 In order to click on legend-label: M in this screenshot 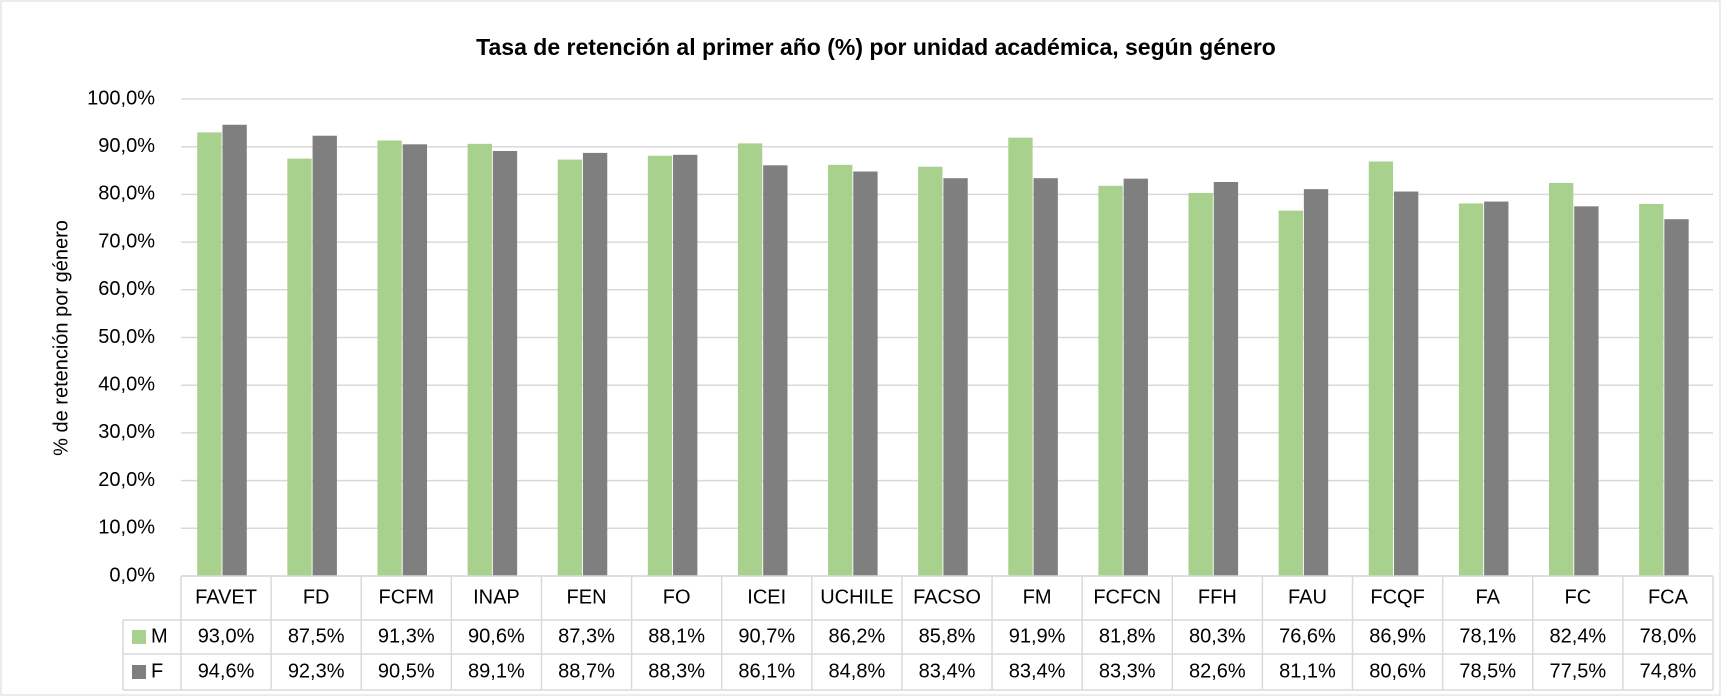, I will do `click(159, 636)`.